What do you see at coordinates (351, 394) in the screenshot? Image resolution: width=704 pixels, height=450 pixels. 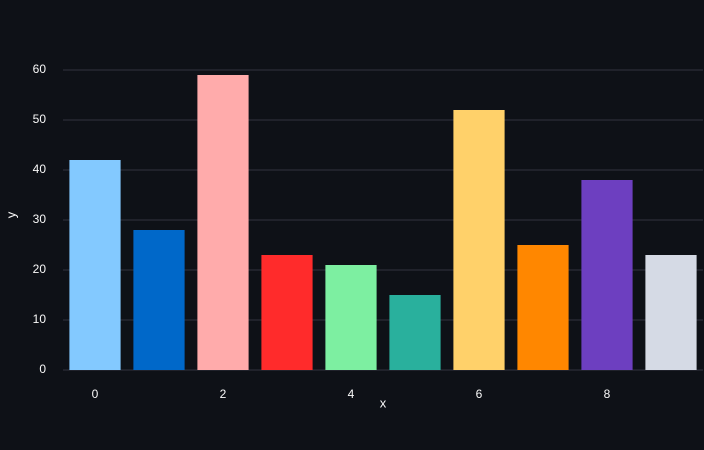 I see `x-tick-label: 4` at bounding box center [351, 394].